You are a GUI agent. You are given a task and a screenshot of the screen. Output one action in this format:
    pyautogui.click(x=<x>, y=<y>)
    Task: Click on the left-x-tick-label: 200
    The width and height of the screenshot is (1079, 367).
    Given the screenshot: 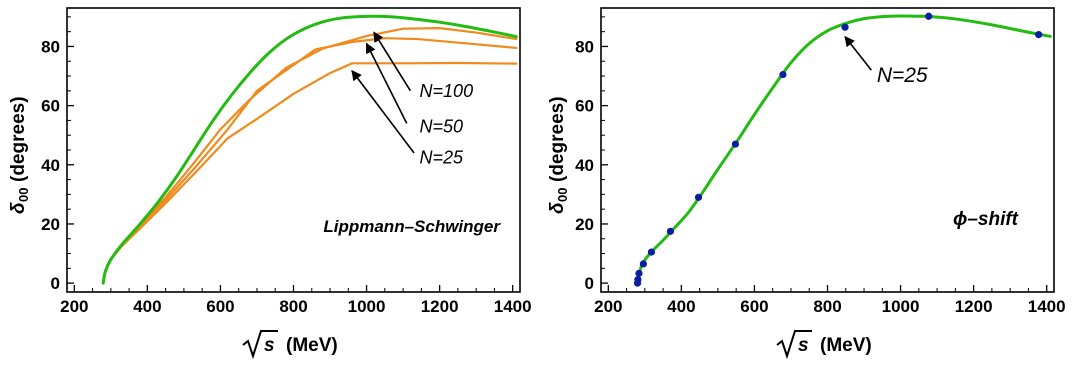 What is the action you would take?
    pyautogui.click(x=74, y=306)
    